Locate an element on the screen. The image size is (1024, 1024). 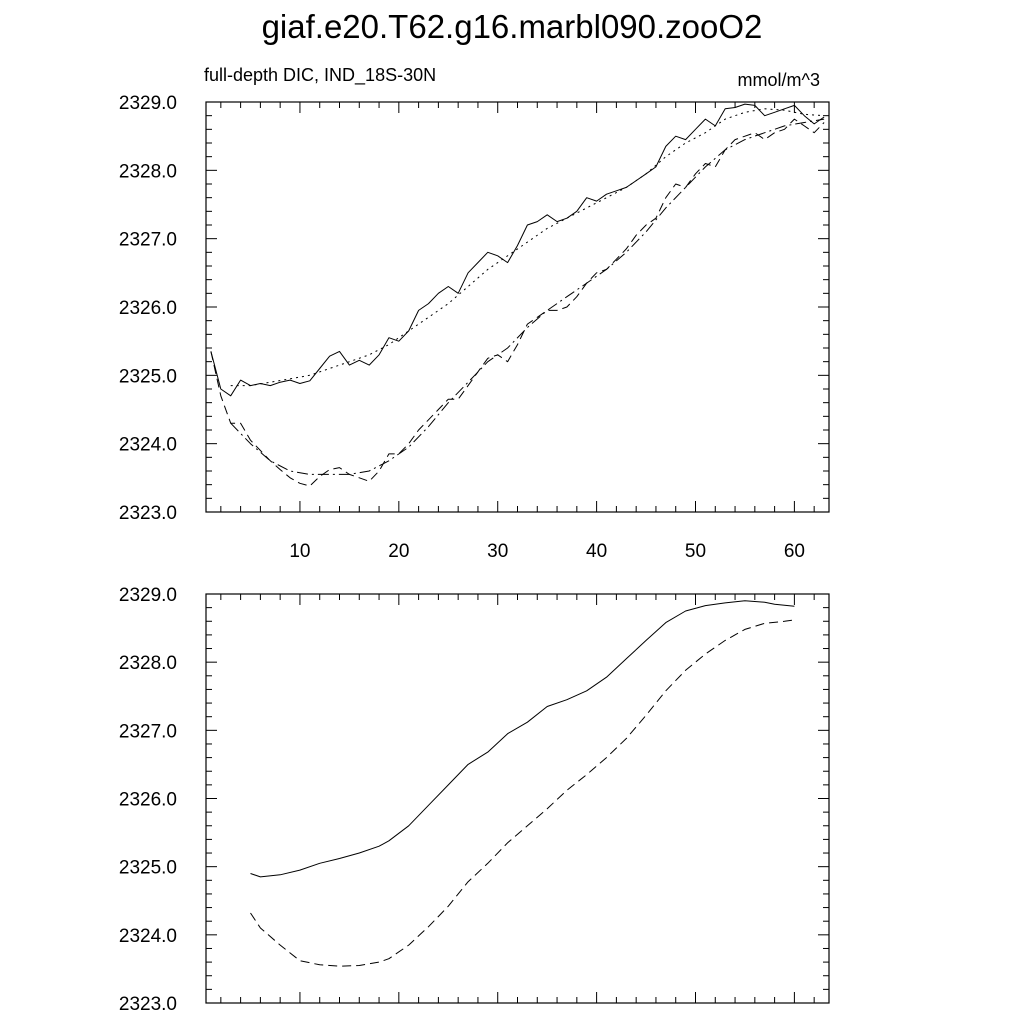
x-tick-label: 40 is located at coordinates (596, 551).